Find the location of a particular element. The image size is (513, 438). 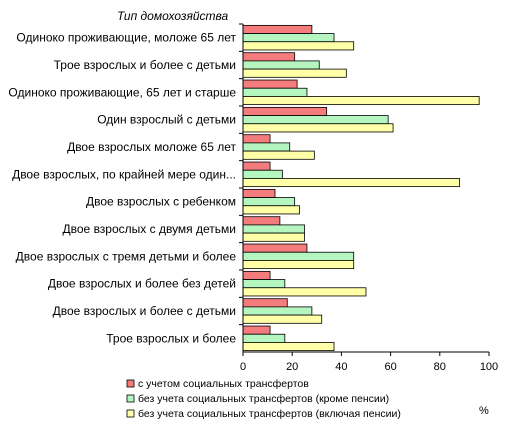

bar-series3-row6 is located at coordinates (351, 183).